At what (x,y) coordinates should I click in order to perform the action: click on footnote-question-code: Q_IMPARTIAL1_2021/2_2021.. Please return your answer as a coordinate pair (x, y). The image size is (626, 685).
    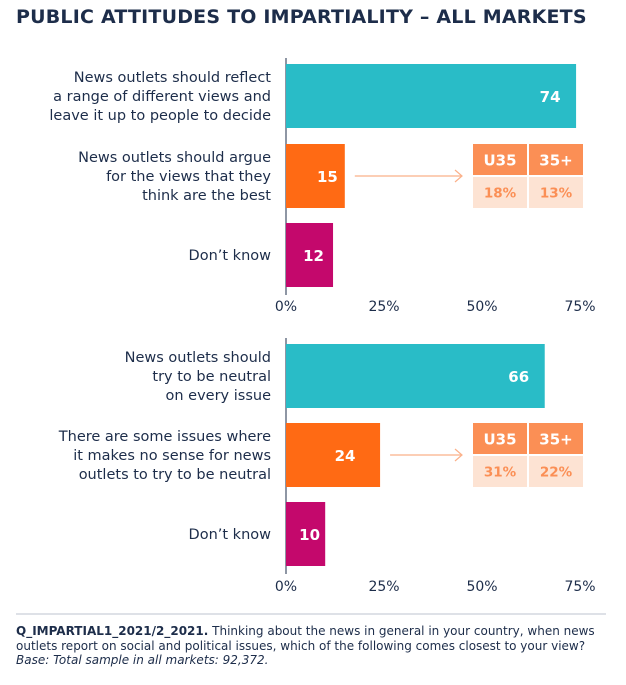
    Looking at the image, I should click on (112, 631).